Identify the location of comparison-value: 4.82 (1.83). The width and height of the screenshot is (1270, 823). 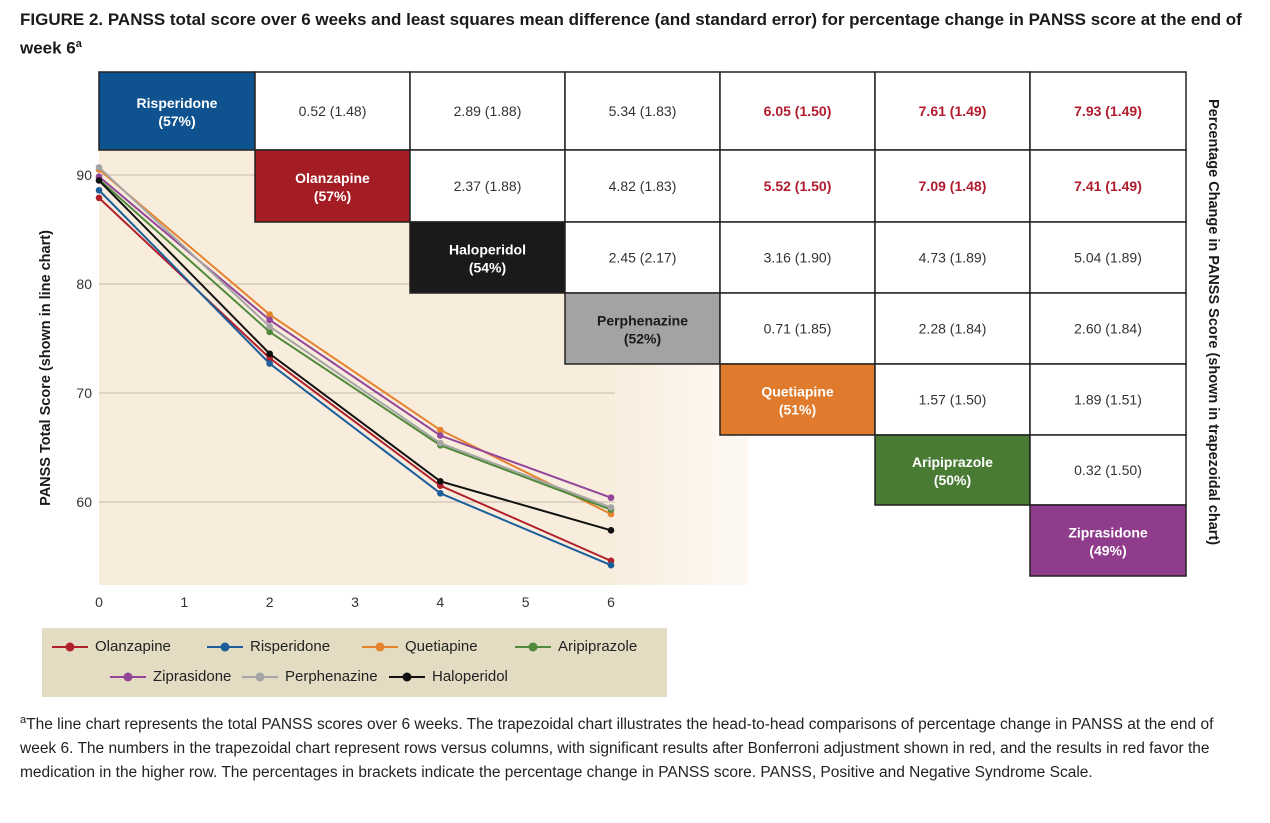
(643, 186).